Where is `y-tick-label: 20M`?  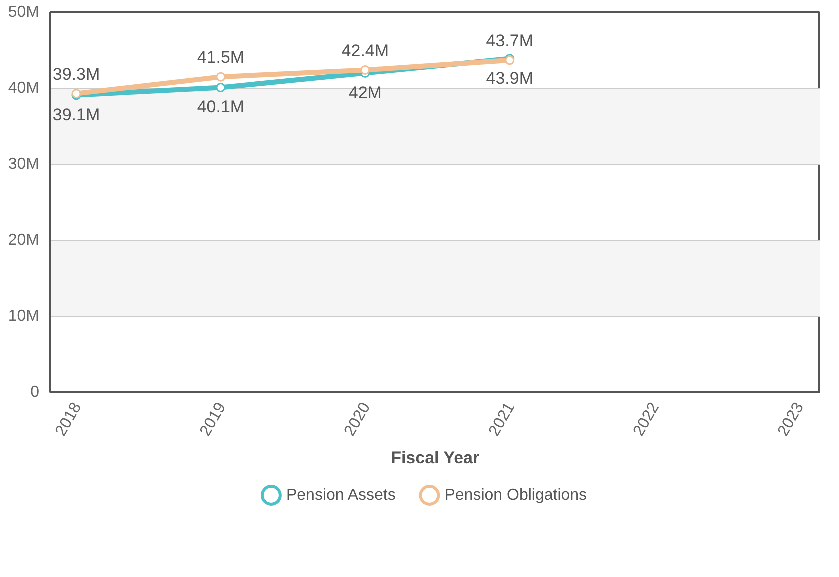 y-tick-label: 20M is located at coordinates (24, 240).